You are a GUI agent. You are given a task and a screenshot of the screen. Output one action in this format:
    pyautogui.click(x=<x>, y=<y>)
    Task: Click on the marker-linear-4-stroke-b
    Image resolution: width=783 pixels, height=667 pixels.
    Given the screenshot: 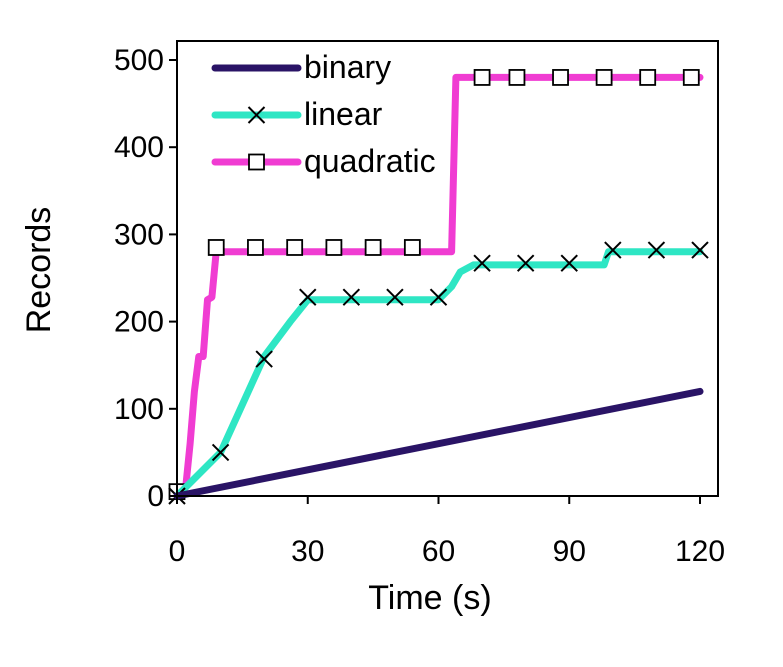 What is the action you would take?
    pyautogui.click(x=351, y=297)
    